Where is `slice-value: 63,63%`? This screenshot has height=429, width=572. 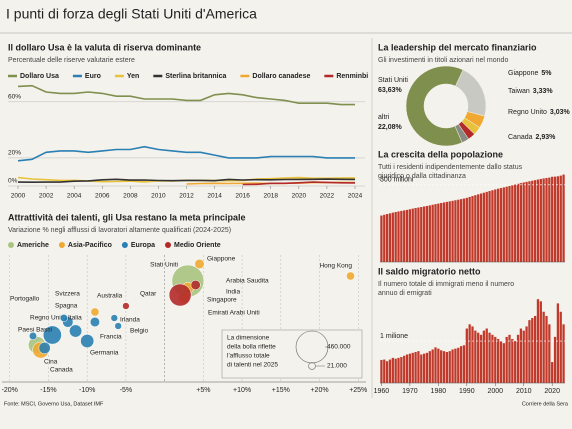
slice-value: 63,63% is located at coordinates (390, 90).